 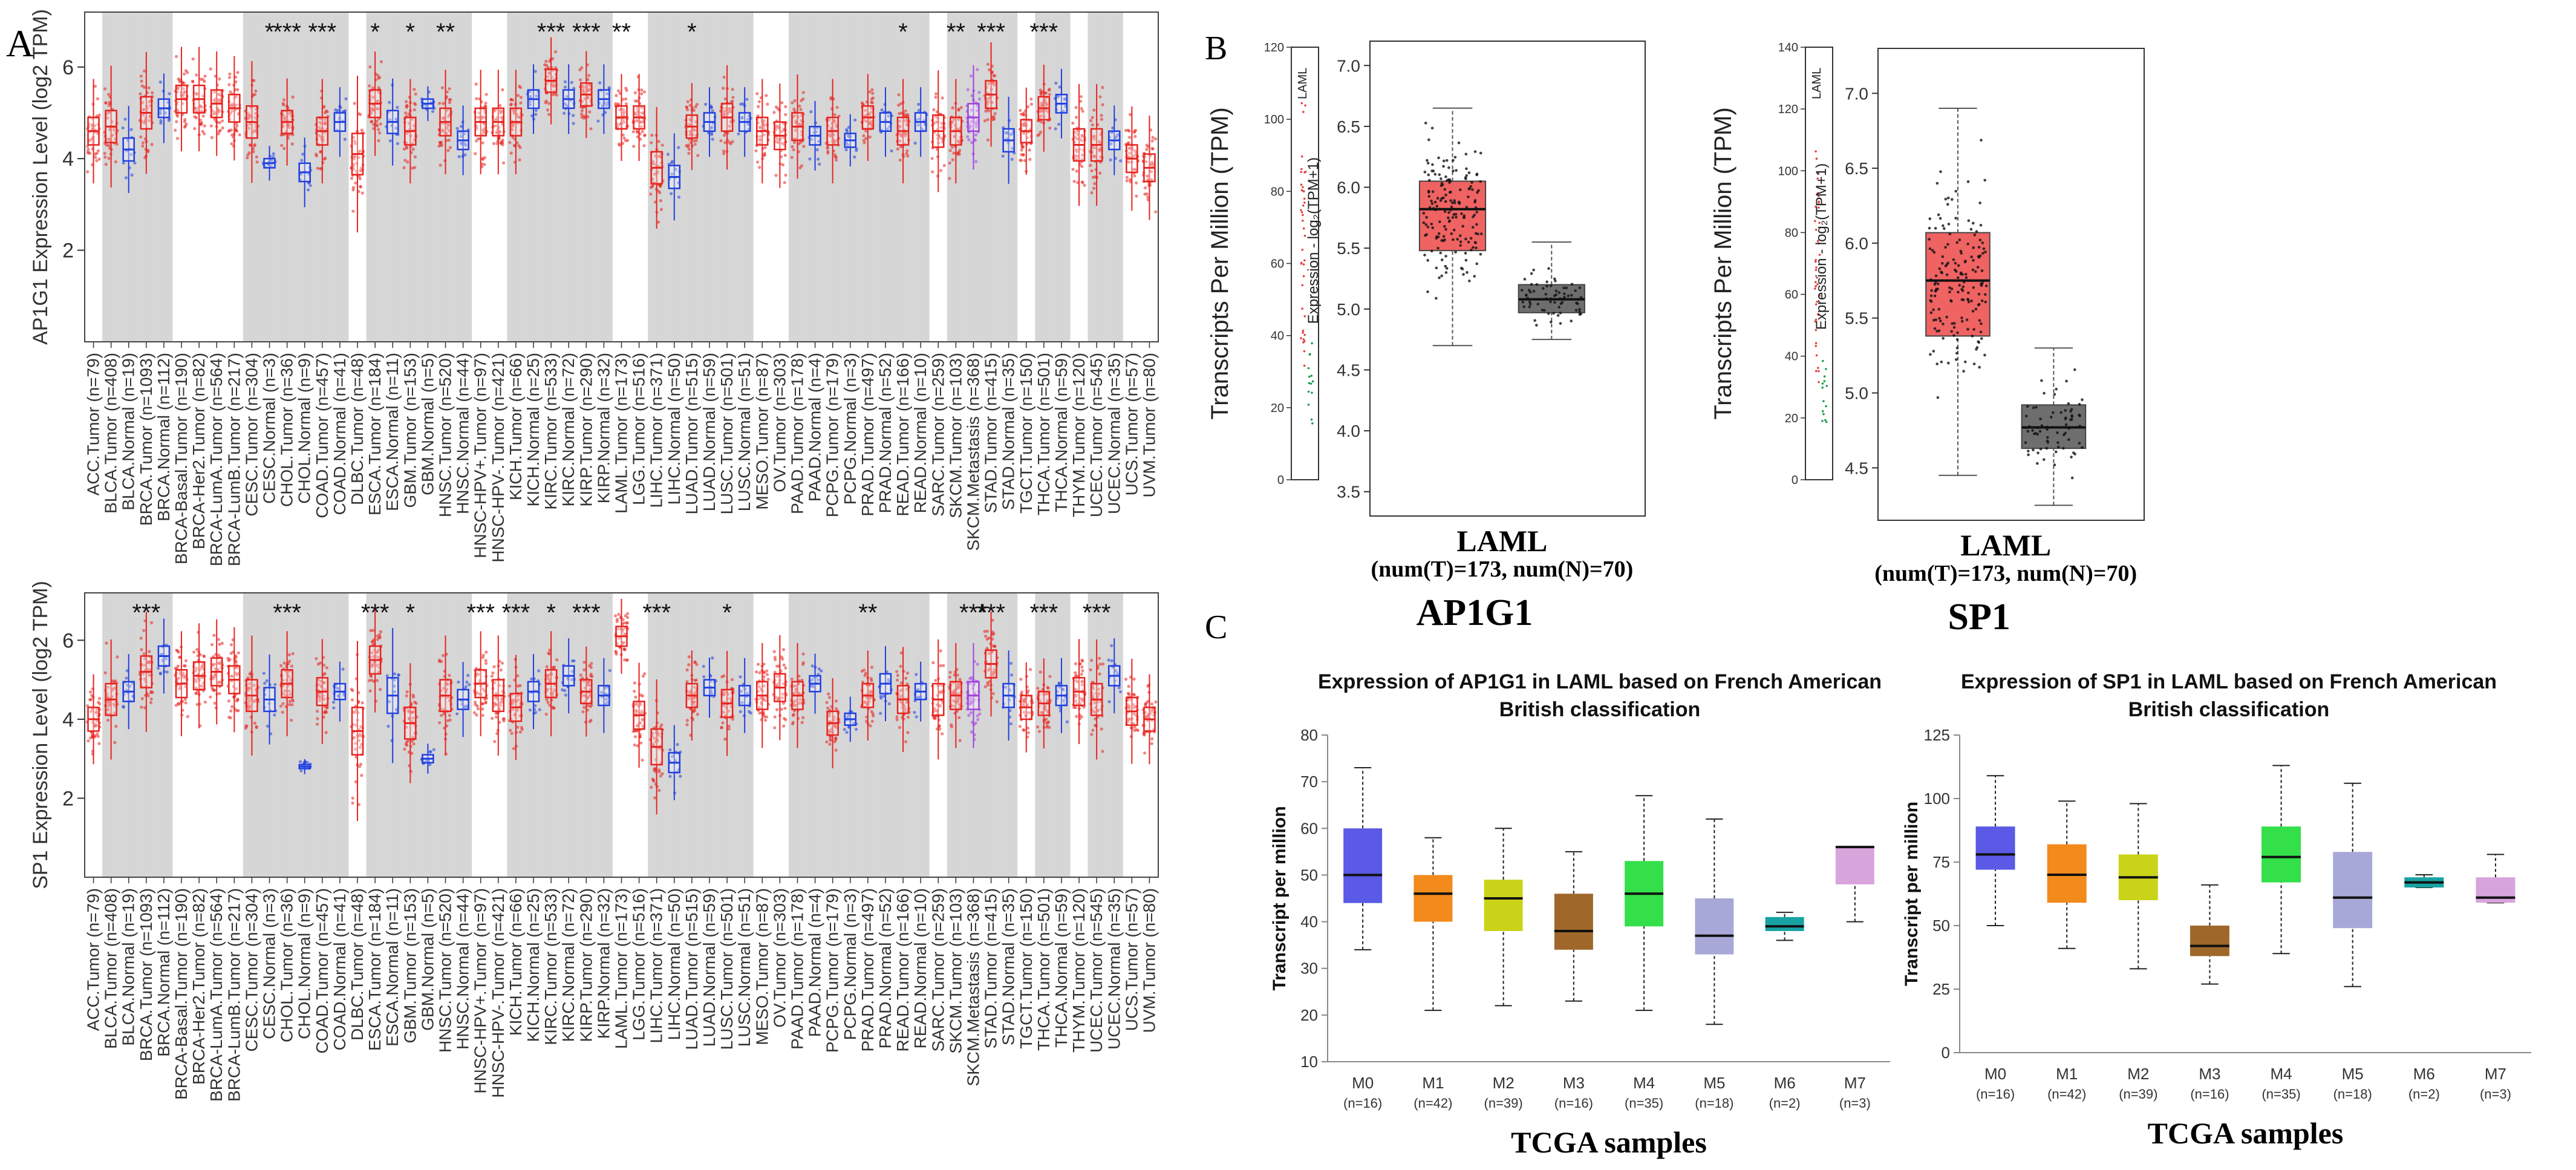 What do you see at coordinates (233, 995) in the screenshot?
I see `category-label: BRCA-LumB.Tumor (n=217)` at bounding box center [233, 995].